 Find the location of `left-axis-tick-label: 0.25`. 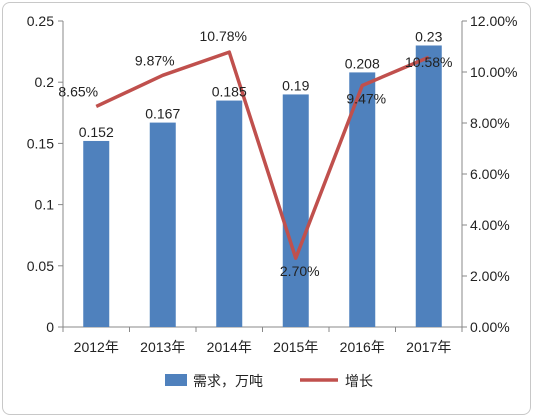

left-axis-tick-label: 0.25 is located at coordinates (40, 21).